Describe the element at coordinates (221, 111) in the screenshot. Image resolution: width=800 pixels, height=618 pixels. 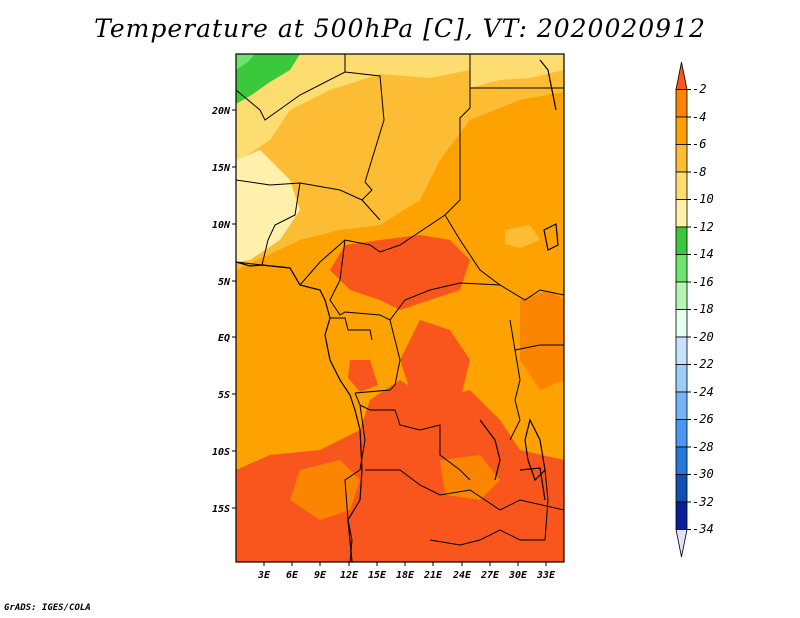
I see `lat-label: 20N` at that location.